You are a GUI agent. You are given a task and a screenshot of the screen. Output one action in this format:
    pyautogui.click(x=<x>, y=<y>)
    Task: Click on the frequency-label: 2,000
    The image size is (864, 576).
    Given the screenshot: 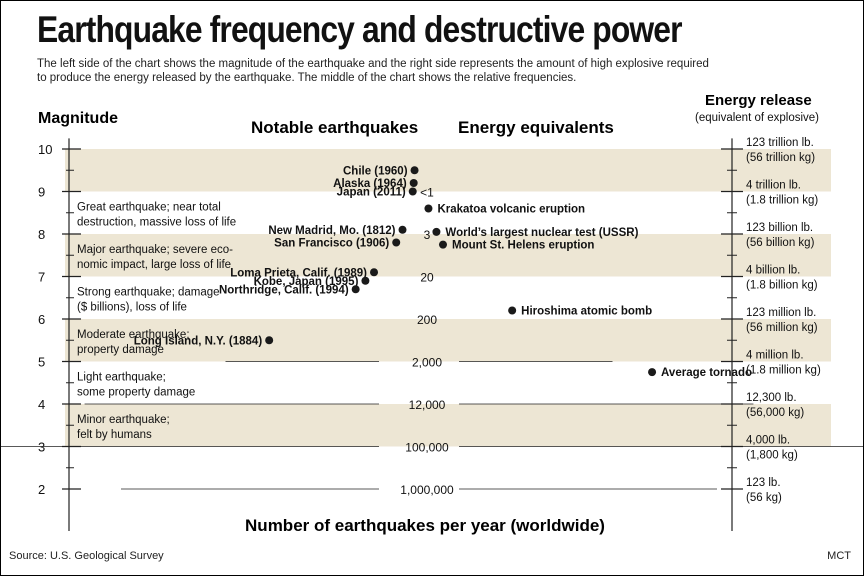 What is the action you would take?
    pyautogui.click(x=427, y=363)
    